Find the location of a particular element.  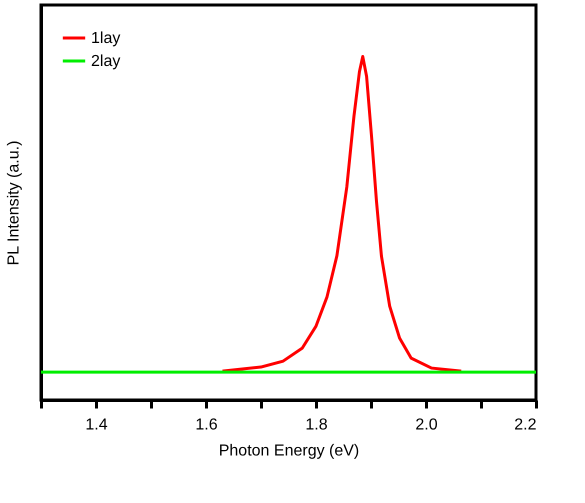

y-axis-title: PL Intensity (a.u.) is located at coordinates (14, 203).